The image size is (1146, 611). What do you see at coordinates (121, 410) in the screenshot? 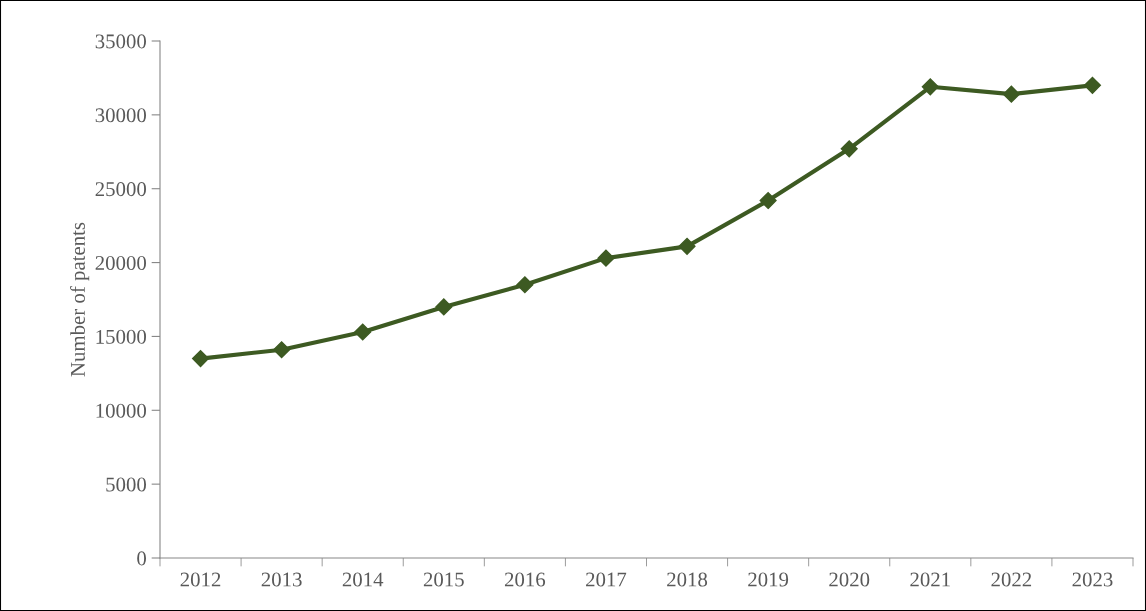
I see `y-tick-label: 10000` at bounding box center [121, 410].